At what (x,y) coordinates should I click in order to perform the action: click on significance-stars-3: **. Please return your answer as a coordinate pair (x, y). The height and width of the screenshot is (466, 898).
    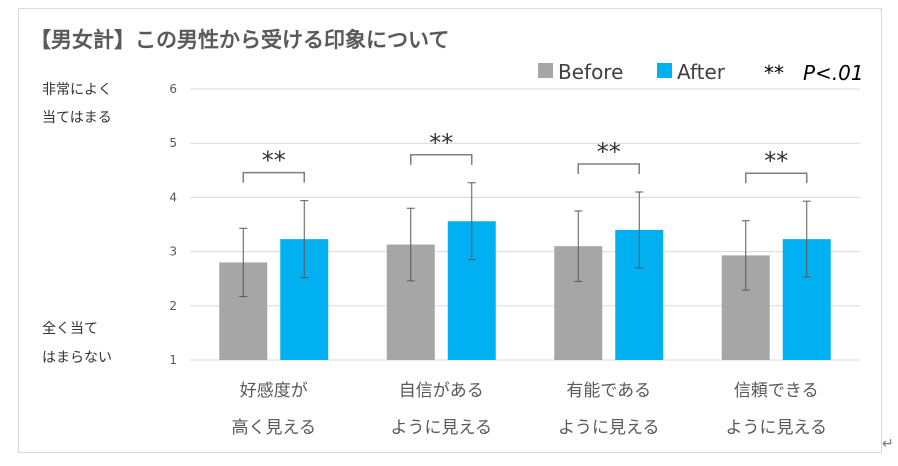
    Looking at the image, I should click on (776, 161).